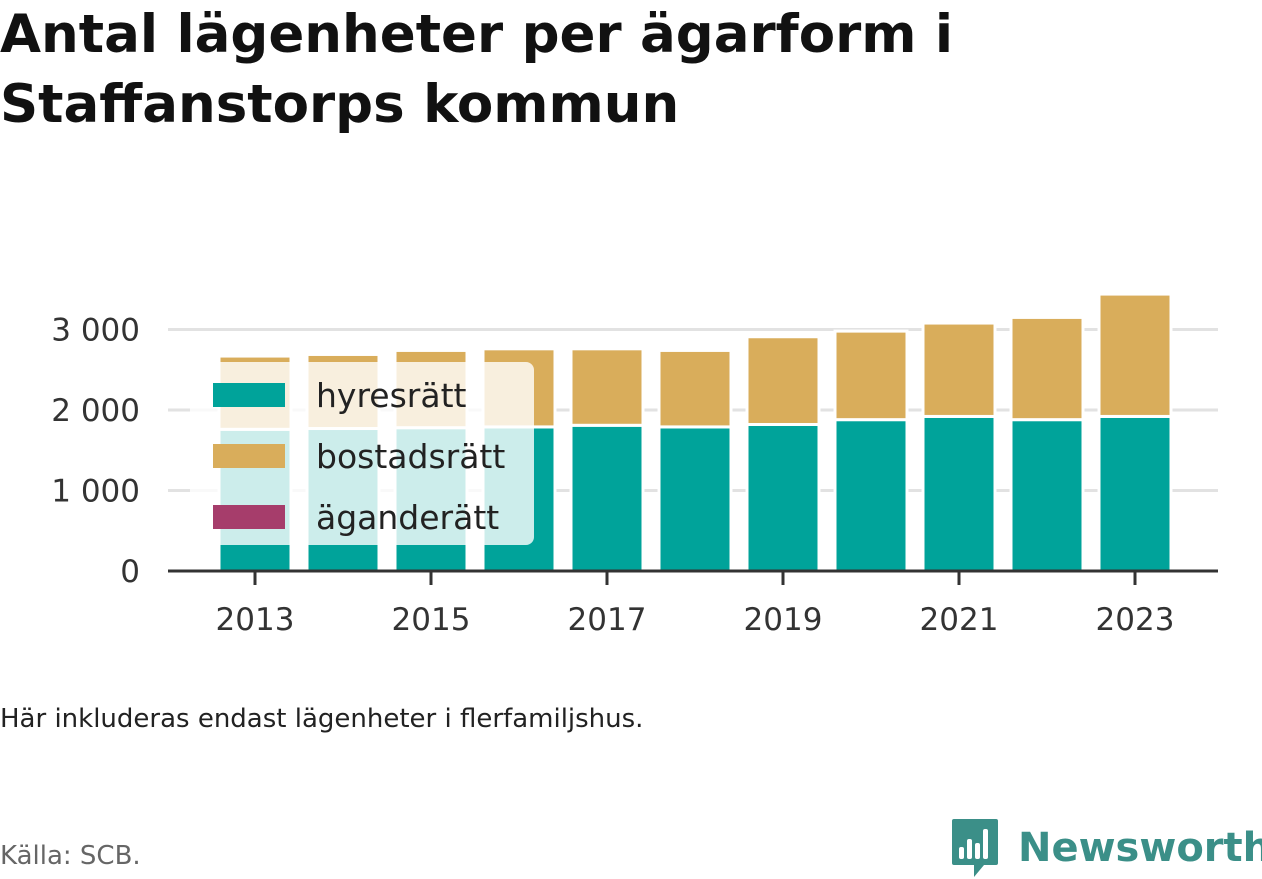 This screenshot has height=879, width=1262. I want to click on y-tick-label: 1 000, so click(95, 492).